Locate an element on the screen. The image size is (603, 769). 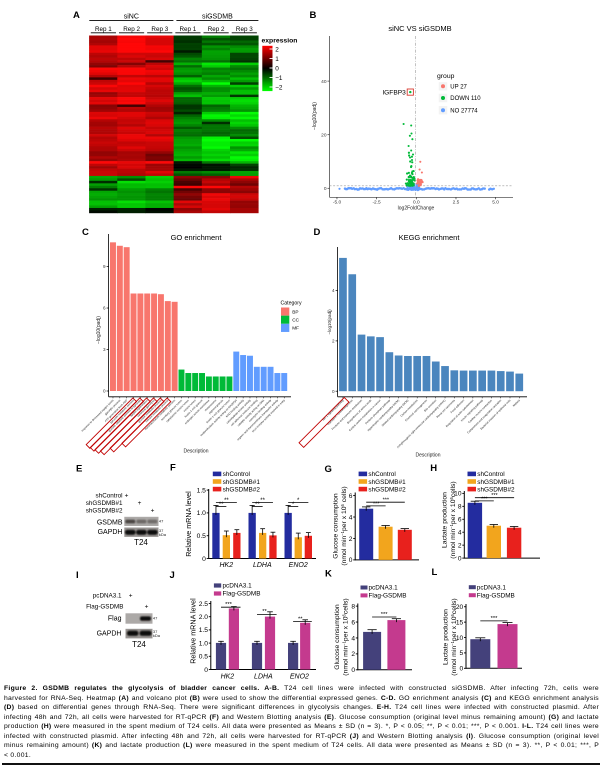
svg-text: expression is located at coordinates (280, 41).